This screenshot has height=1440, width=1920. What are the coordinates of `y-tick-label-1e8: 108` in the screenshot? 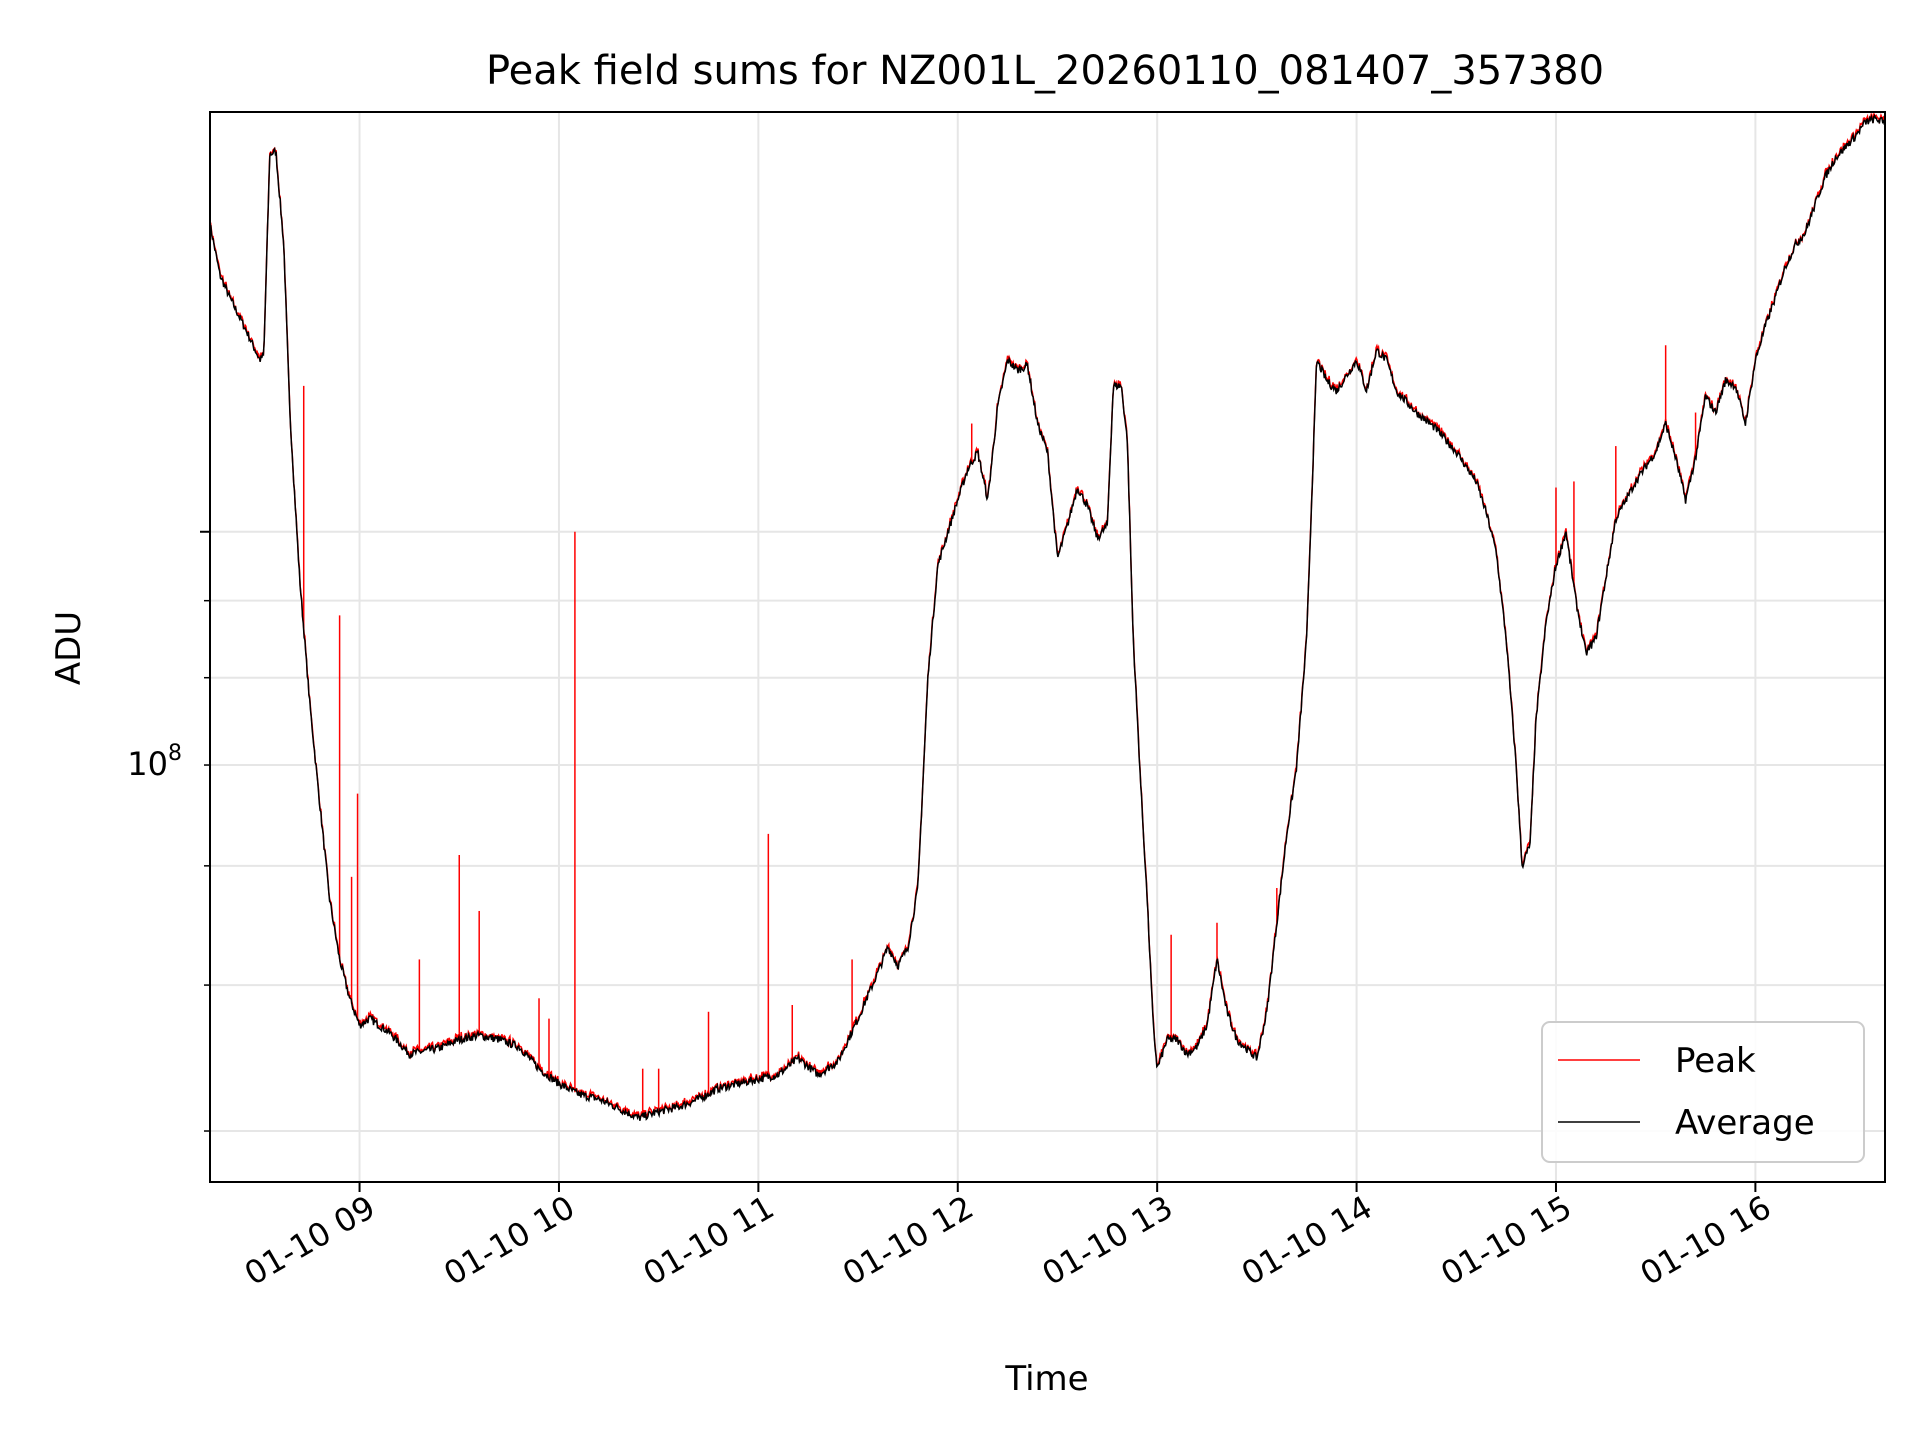 It's located at (154, 762).